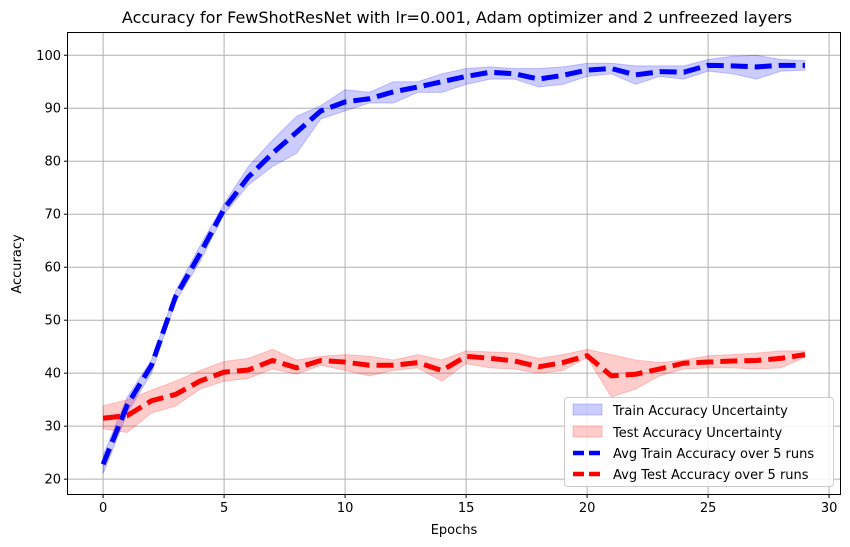 Image resolution: width=850 pixels, height=547 pixels. Describe the element at coordinates (466, 508) in the screenshot. I see `x-tick-label: 15` at that location.